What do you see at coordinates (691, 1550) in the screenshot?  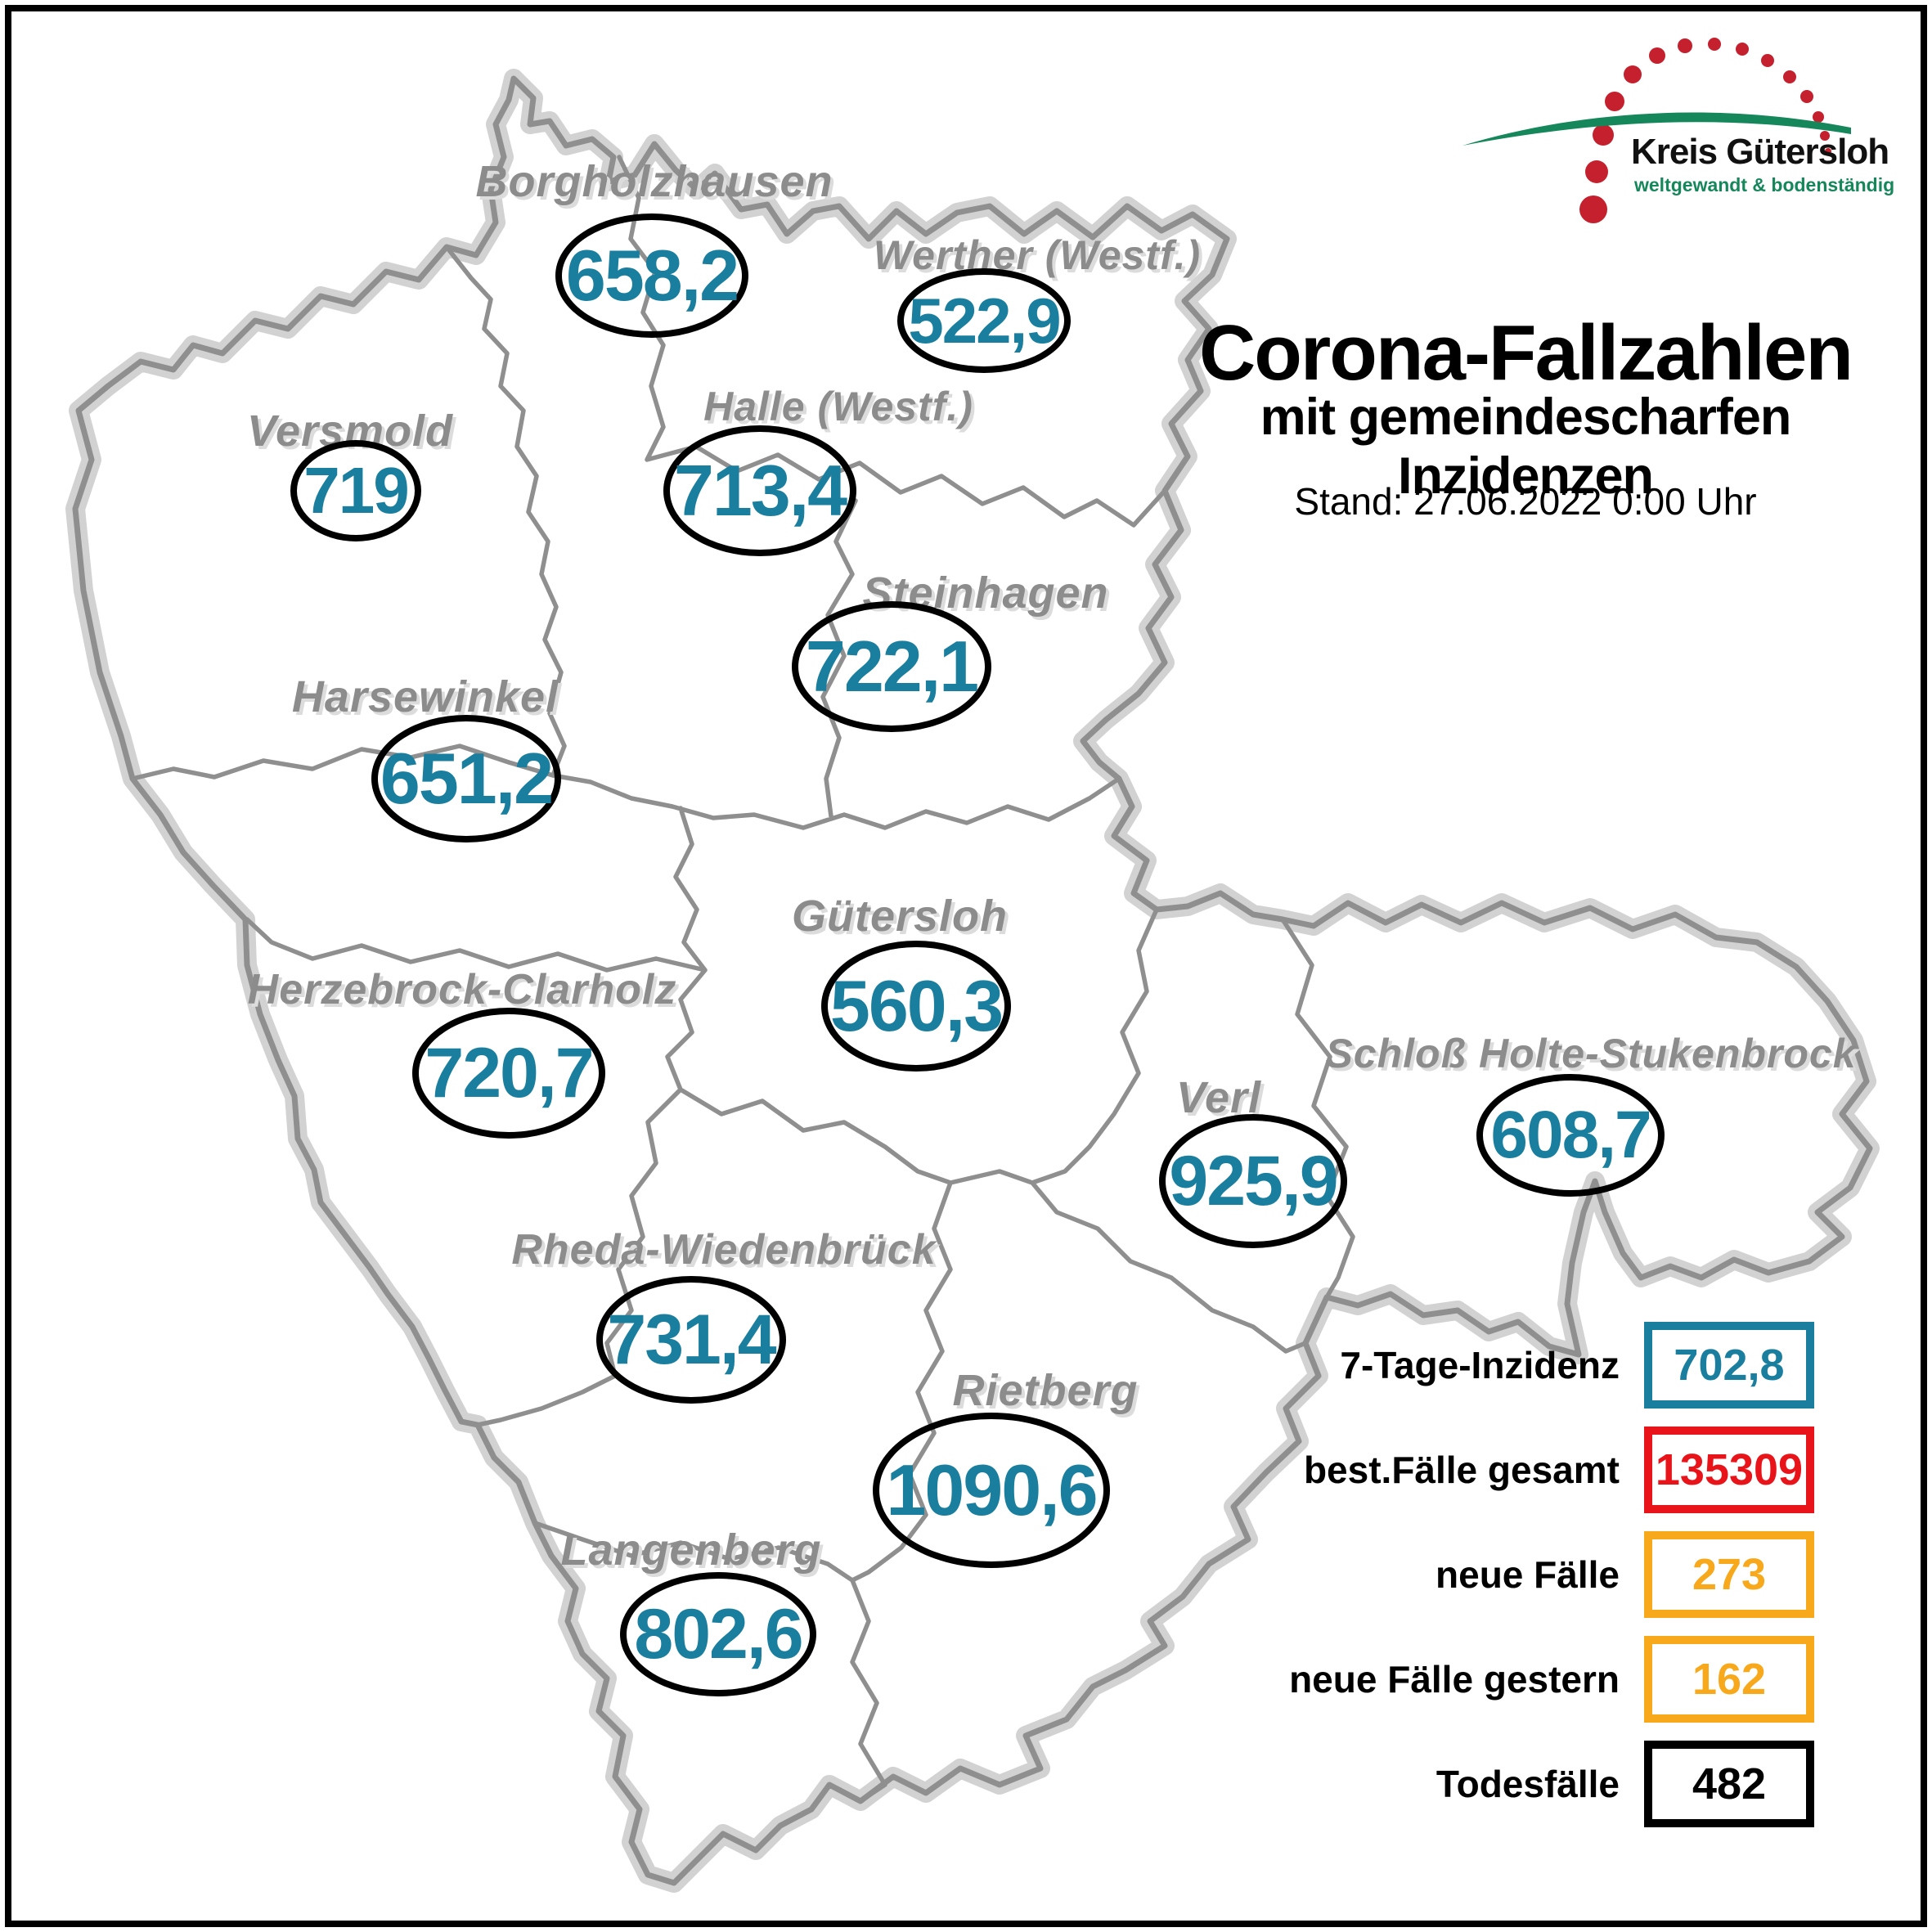 I see `municipality-label-langenberg: Langenberg` at bounding box center [691, 1550].